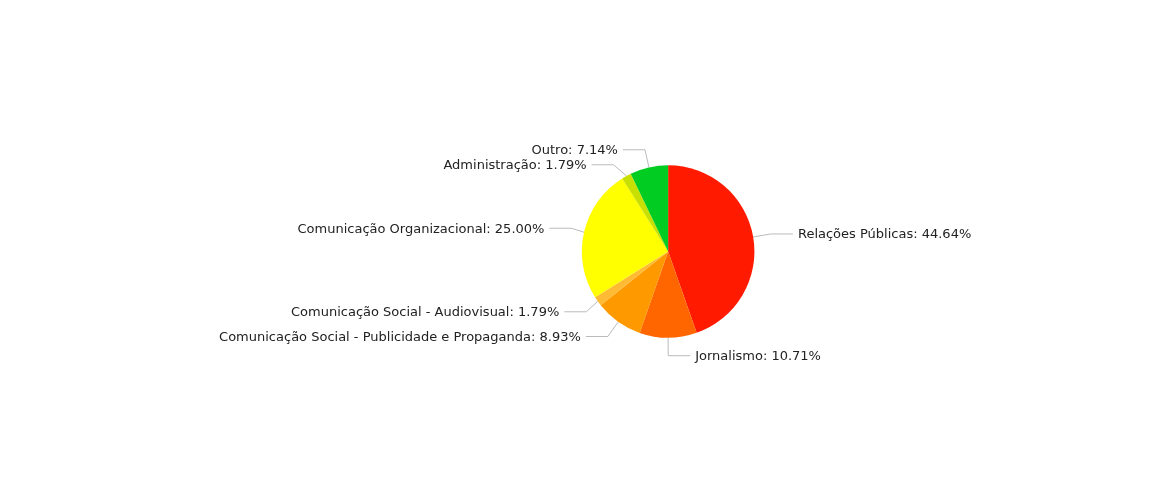 Image resolution: width=1164 pixels, height=493 pixels. Describe the element at coordinates (884, 234) in the screenshot. I see `slice-label: Relações Públicas: 44.64%` at that location.